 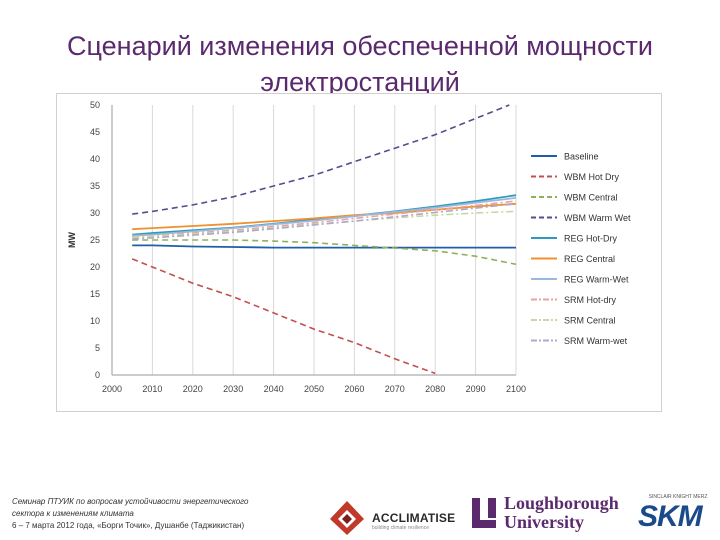 I want to click on legend-label-wbm-central: WBM Central, so click(x=591, y=198).